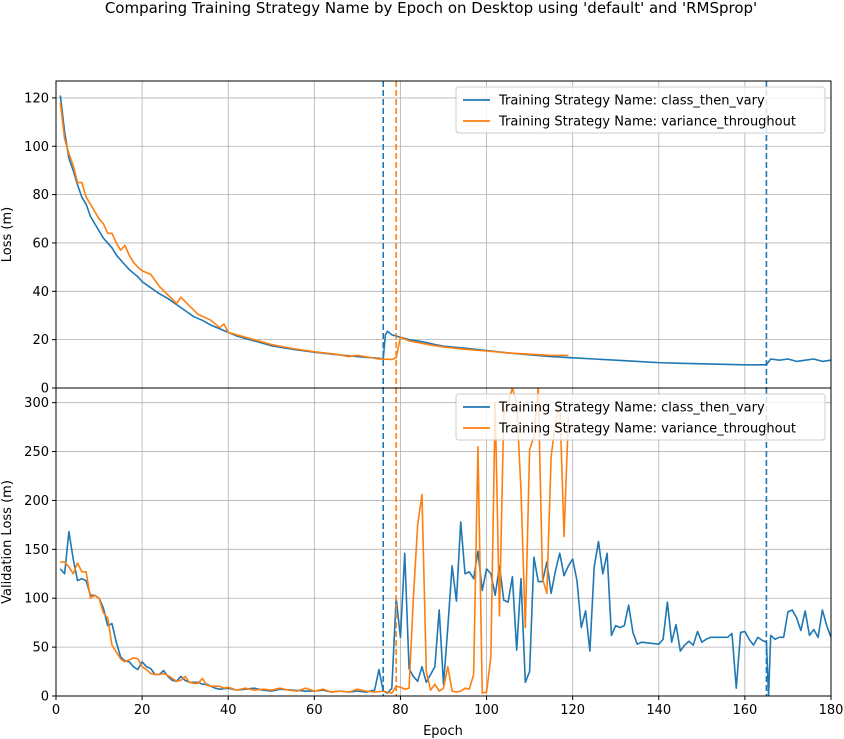 This screenshot has height=739, width=844. I want to click on x-tick-label: 80, so click(400, 710).